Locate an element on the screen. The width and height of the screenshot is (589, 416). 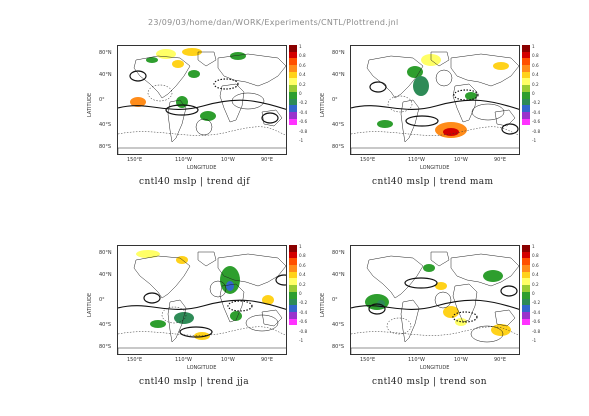
colorbar-tick-label: -1 is located at coordinates (301, 340).